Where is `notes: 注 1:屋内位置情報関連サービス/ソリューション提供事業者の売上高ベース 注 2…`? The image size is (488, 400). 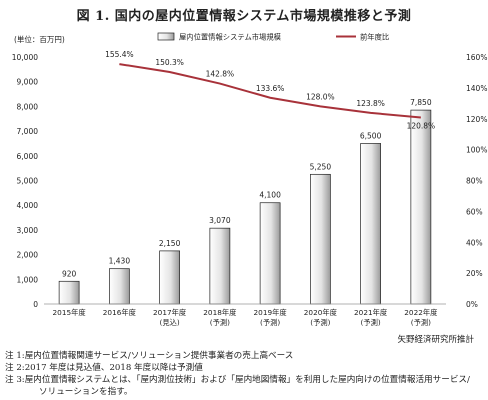 notes: 注 1:屋内位置情報関連サービス/ソリューション提供事業者の売上高ベース 注 2… is located at coordinates (237, 374).